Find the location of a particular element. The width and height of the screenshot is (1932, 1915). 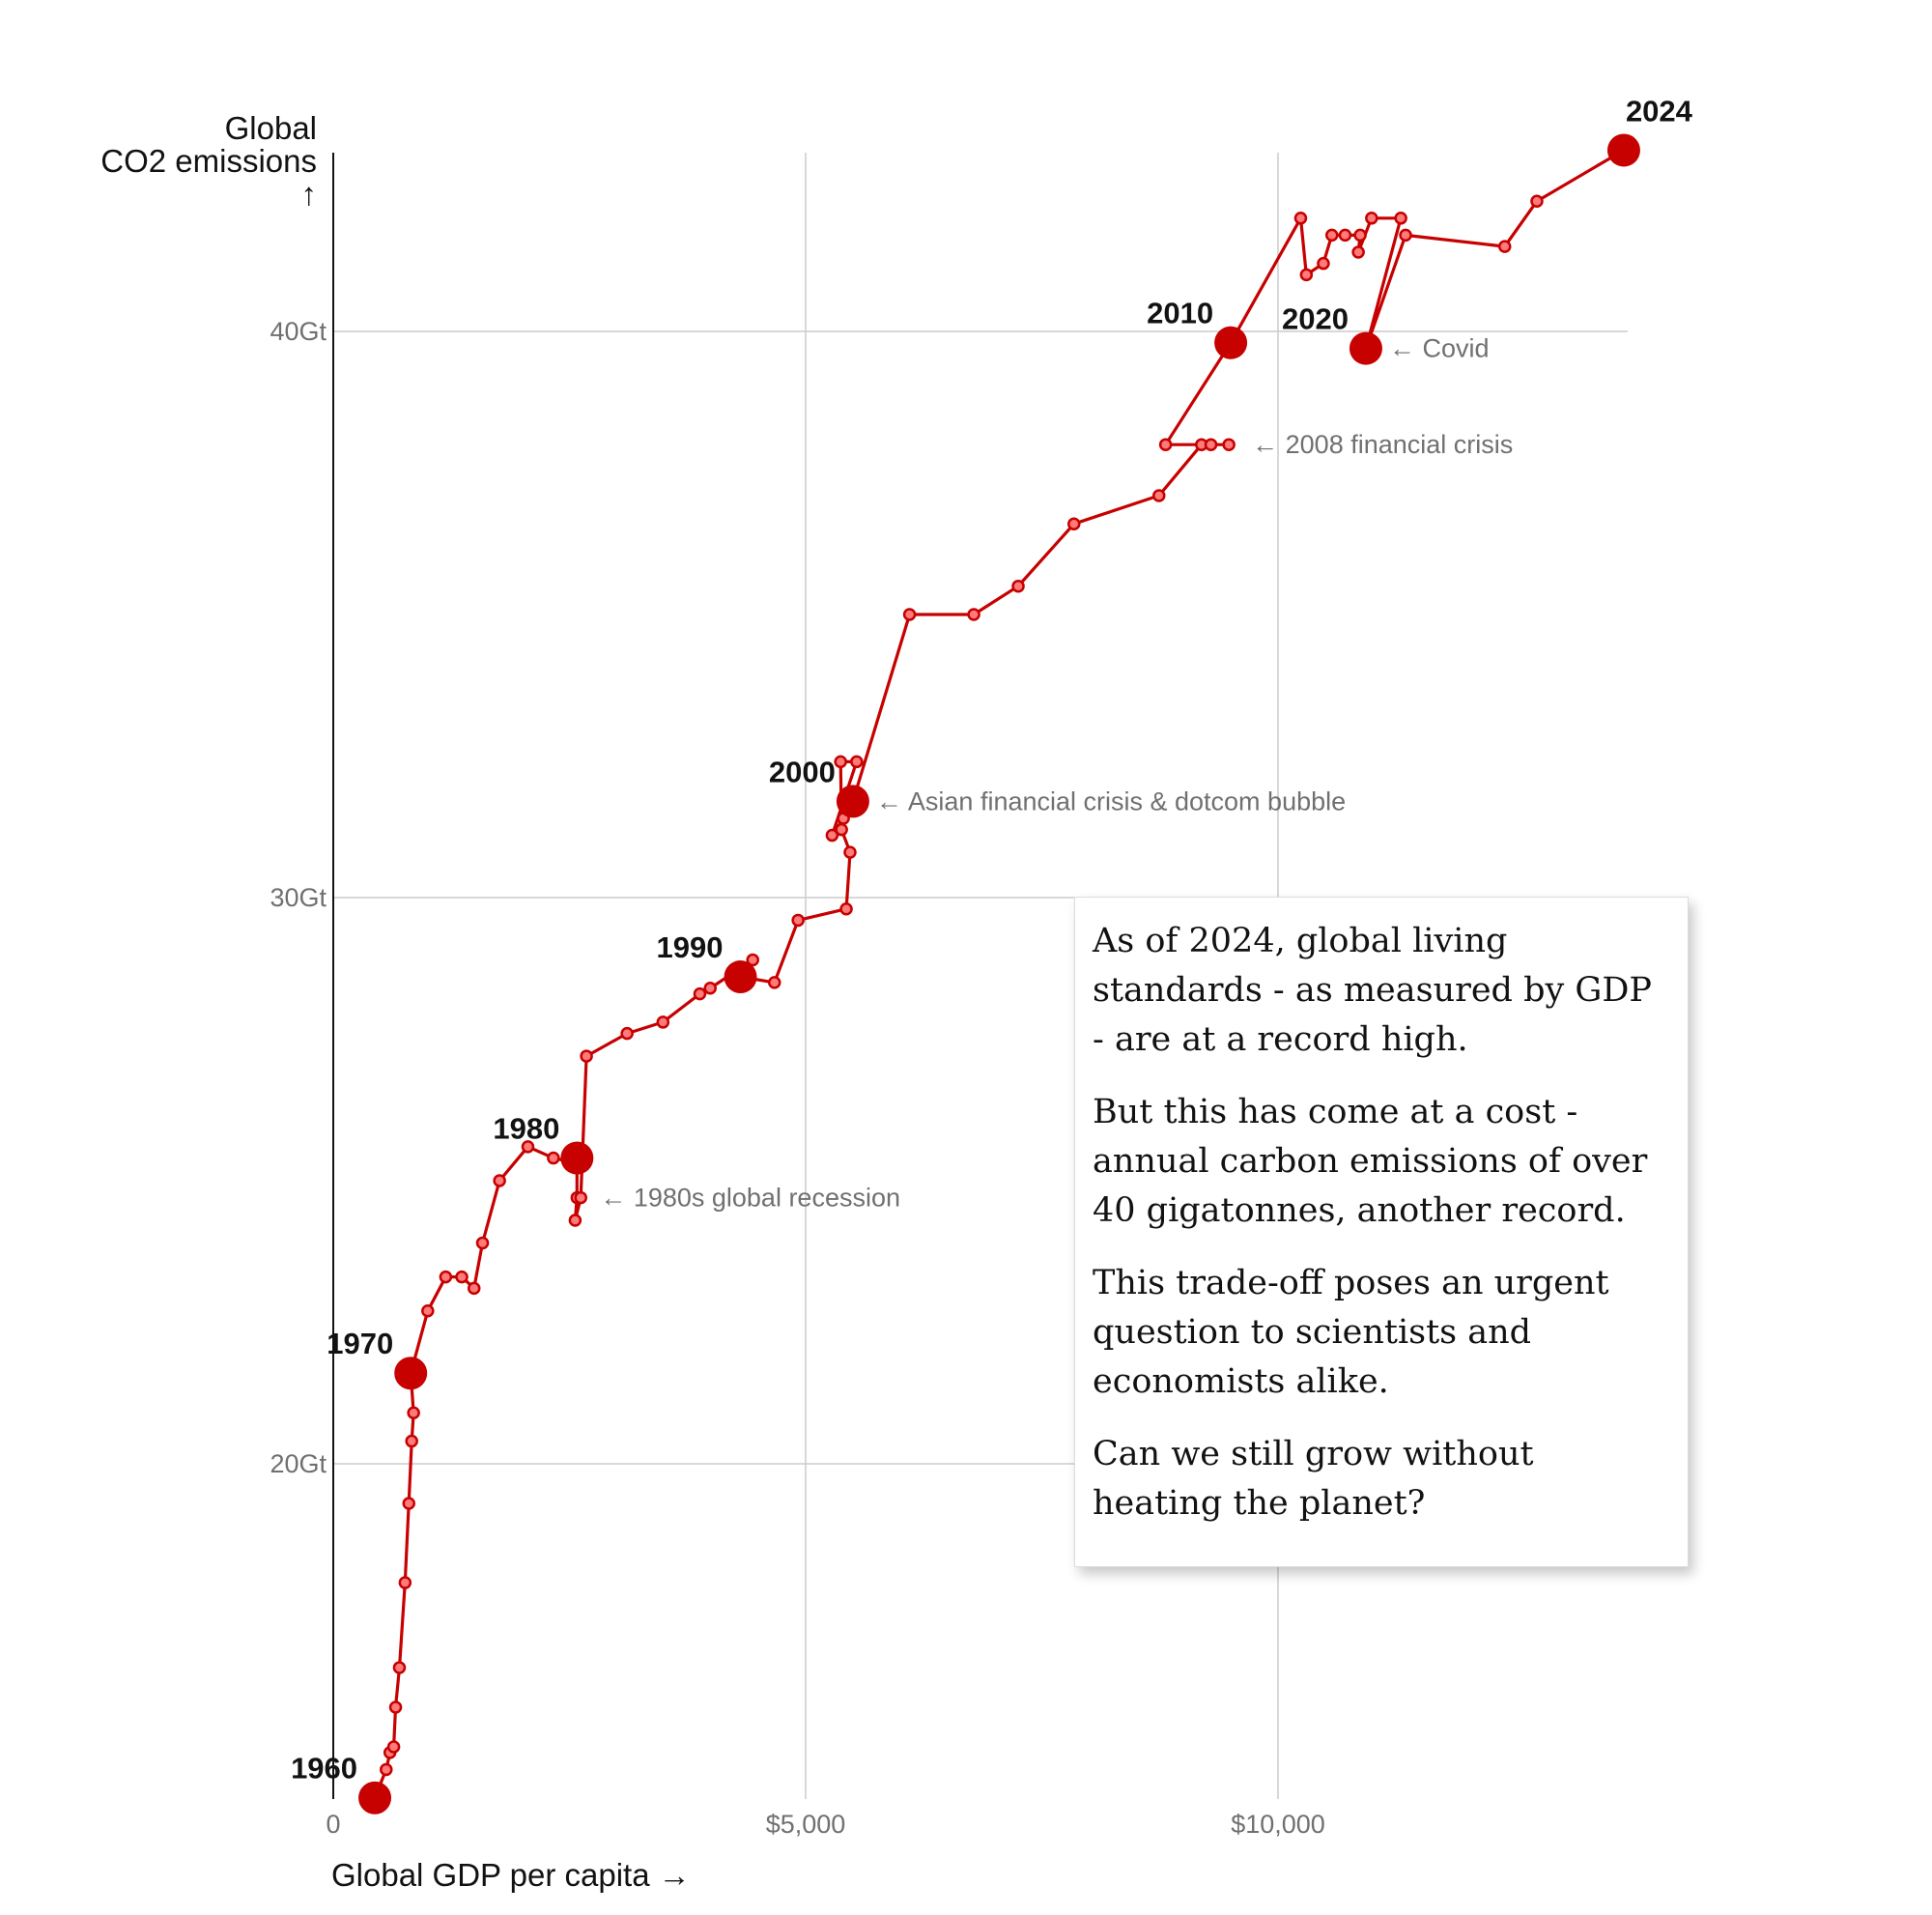

event-annotation: ← Asian financial crisis & dotcom bubble is located at coordinates (1111, 801).